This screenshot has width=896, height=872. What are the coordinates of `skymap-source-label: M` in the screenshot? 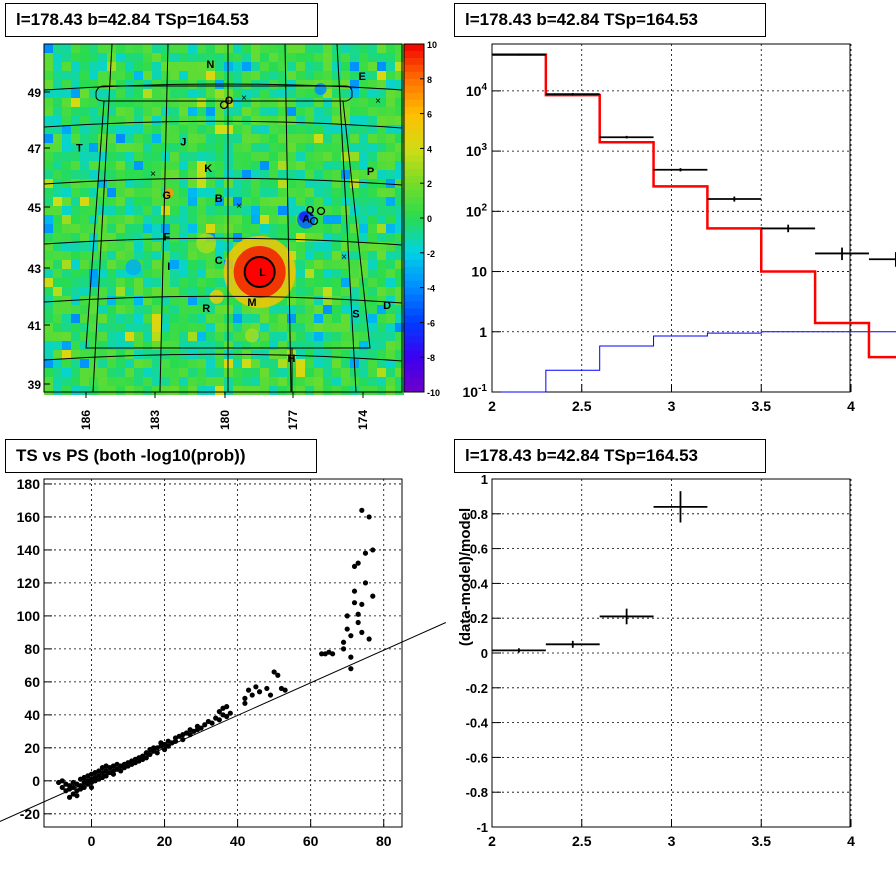 It's located at (251, 303).